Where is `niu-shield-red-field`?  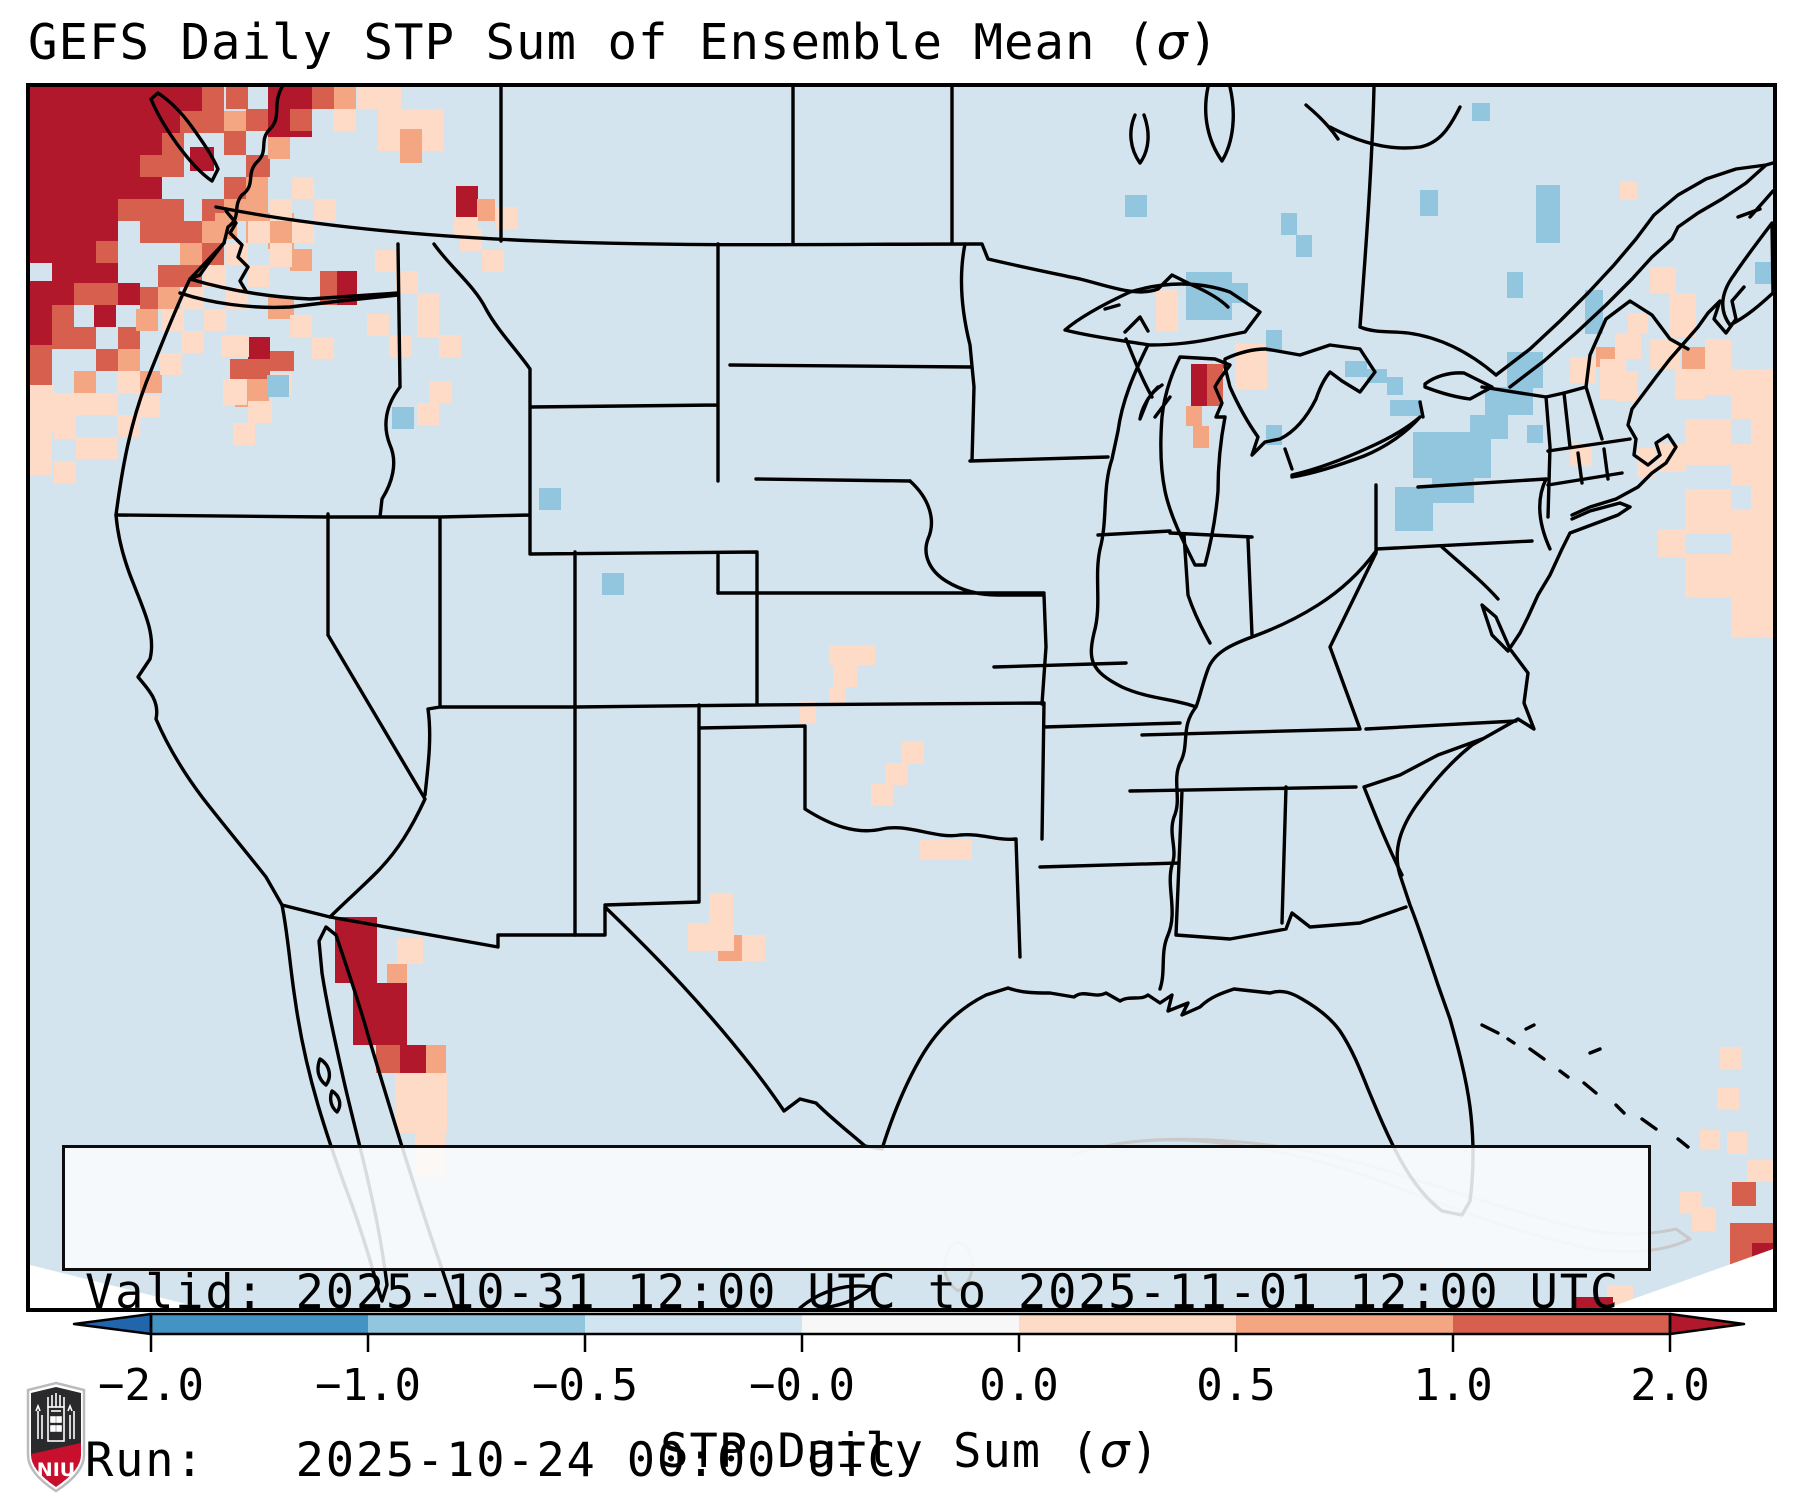 niu-shield-red-field is located at coordinates (56, 1465).